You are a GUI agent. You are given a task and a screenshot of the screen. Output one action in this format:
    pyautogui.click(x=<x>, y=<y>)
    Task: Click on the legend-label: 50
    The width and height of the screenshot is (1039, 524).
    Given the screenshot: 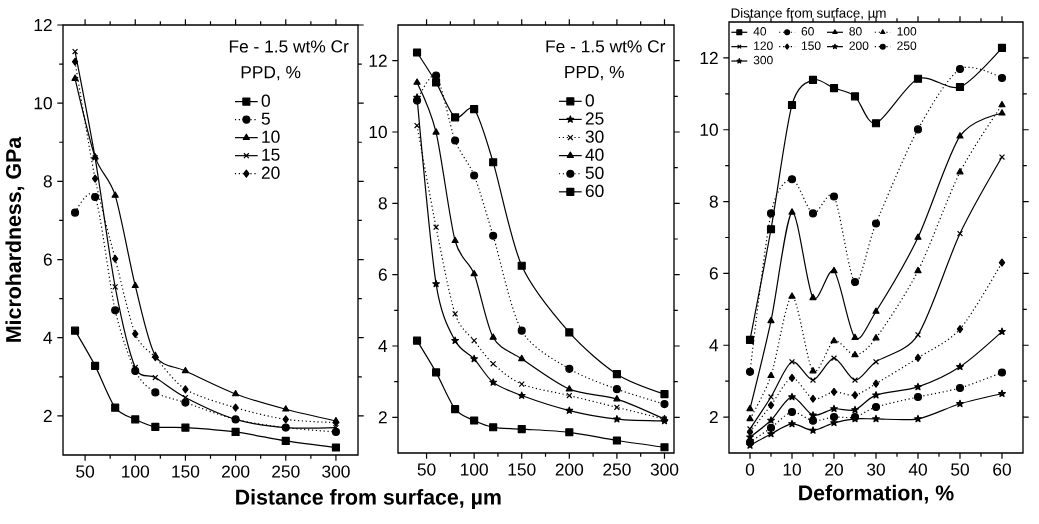 What is the action you would take?
    pyautogui.click(x=594, y=172)
    